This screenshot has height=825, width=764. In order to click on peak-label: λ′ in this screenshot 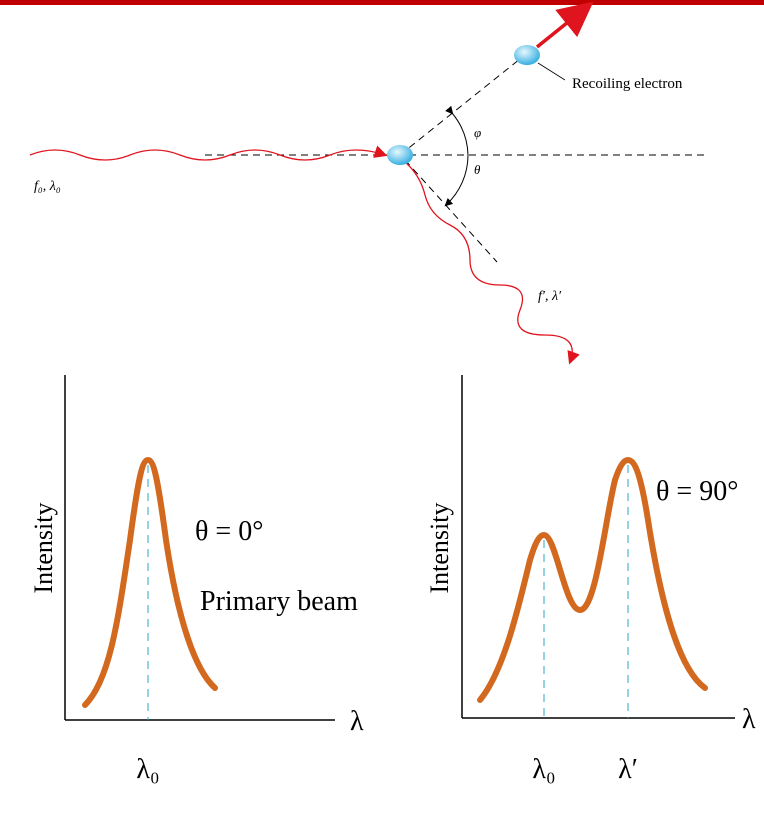, I will do `click(628, 769)`.